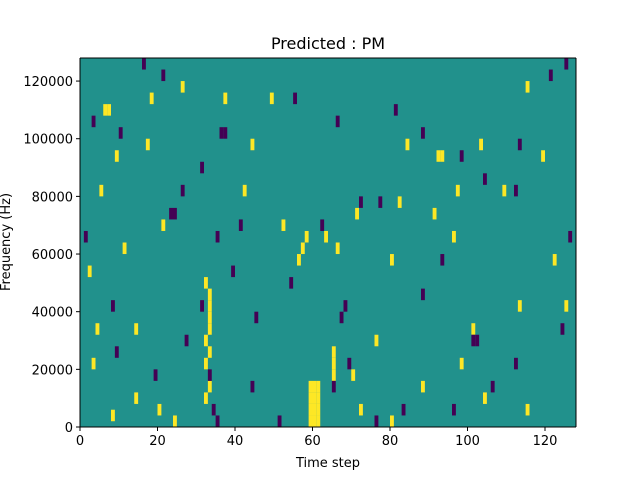 This screenshot has height=480, width=640. I want to click on y-tick-label: 0, so click(69, 428).